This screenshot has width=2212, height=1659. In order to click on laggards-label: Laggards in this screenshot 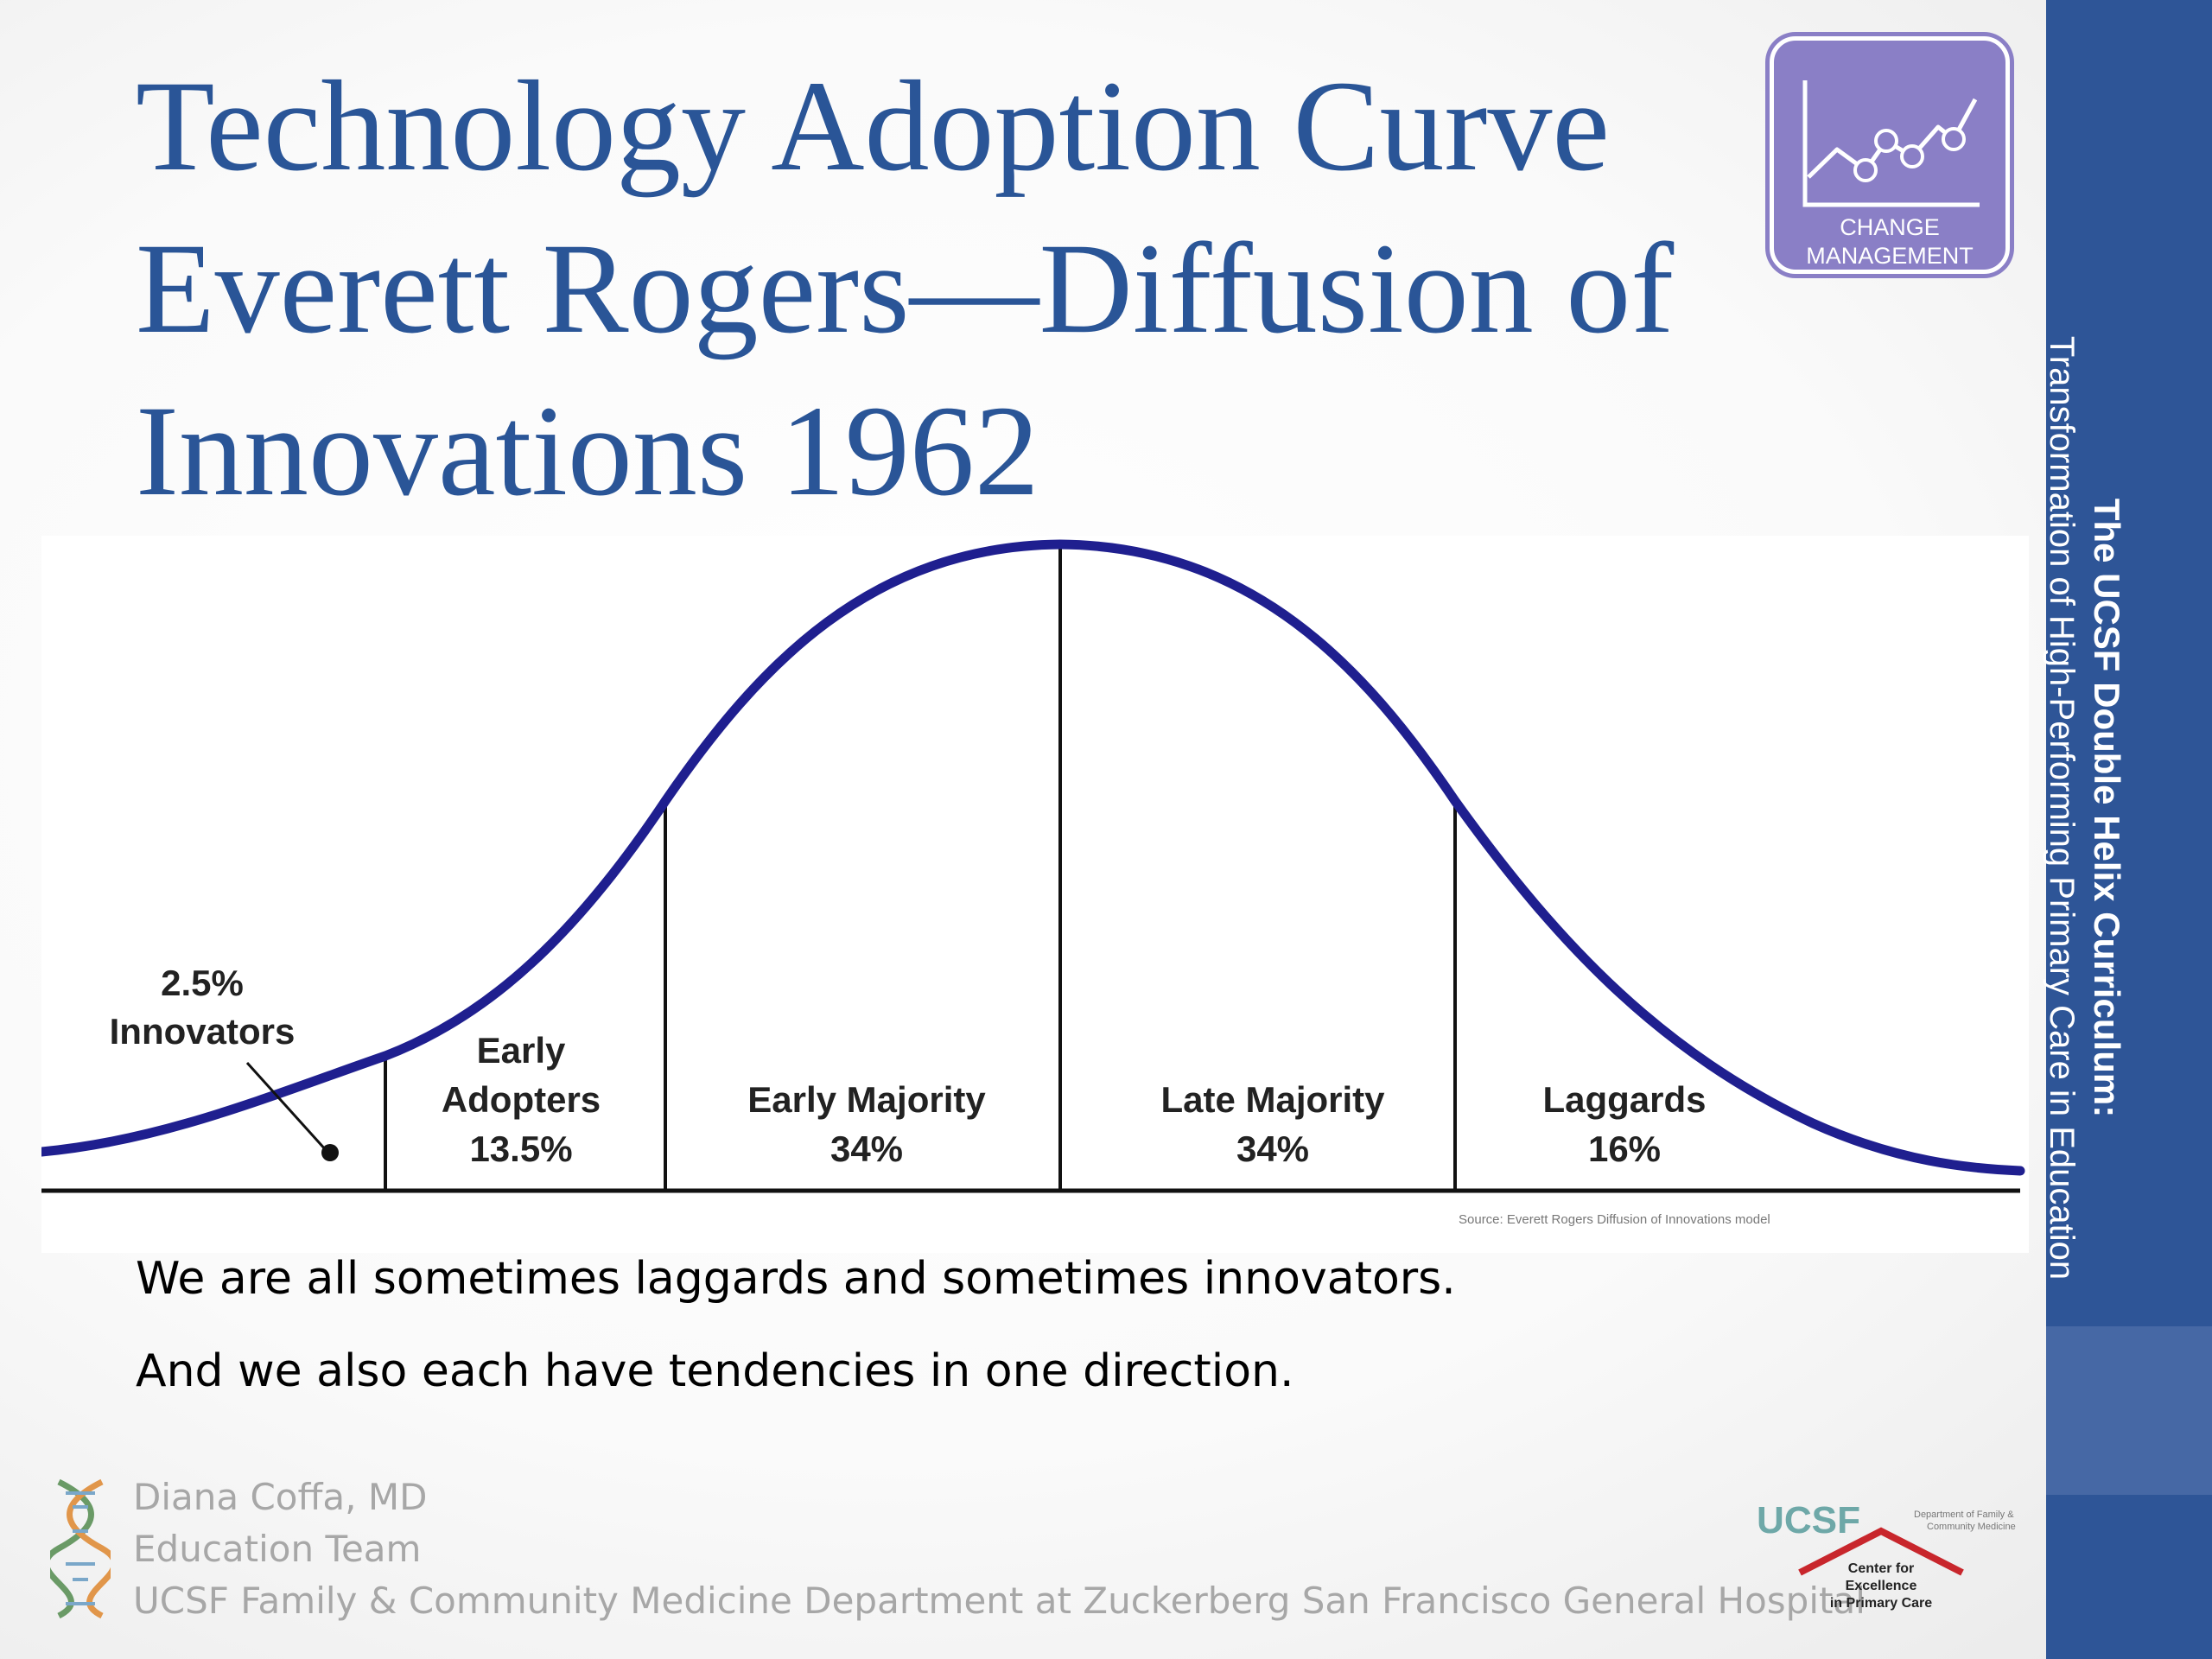, I will do `click(1624, 1099)`.